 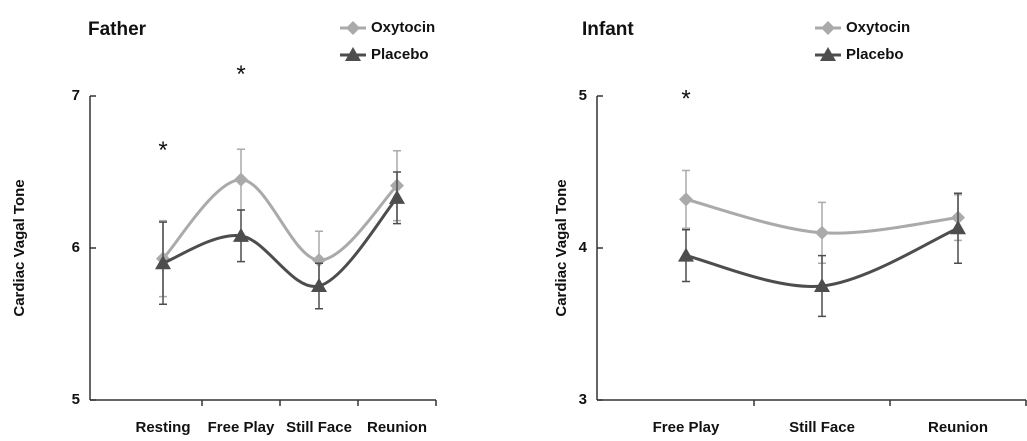 I want to click on y-tick-label: 4, so click(x=583, y=247).